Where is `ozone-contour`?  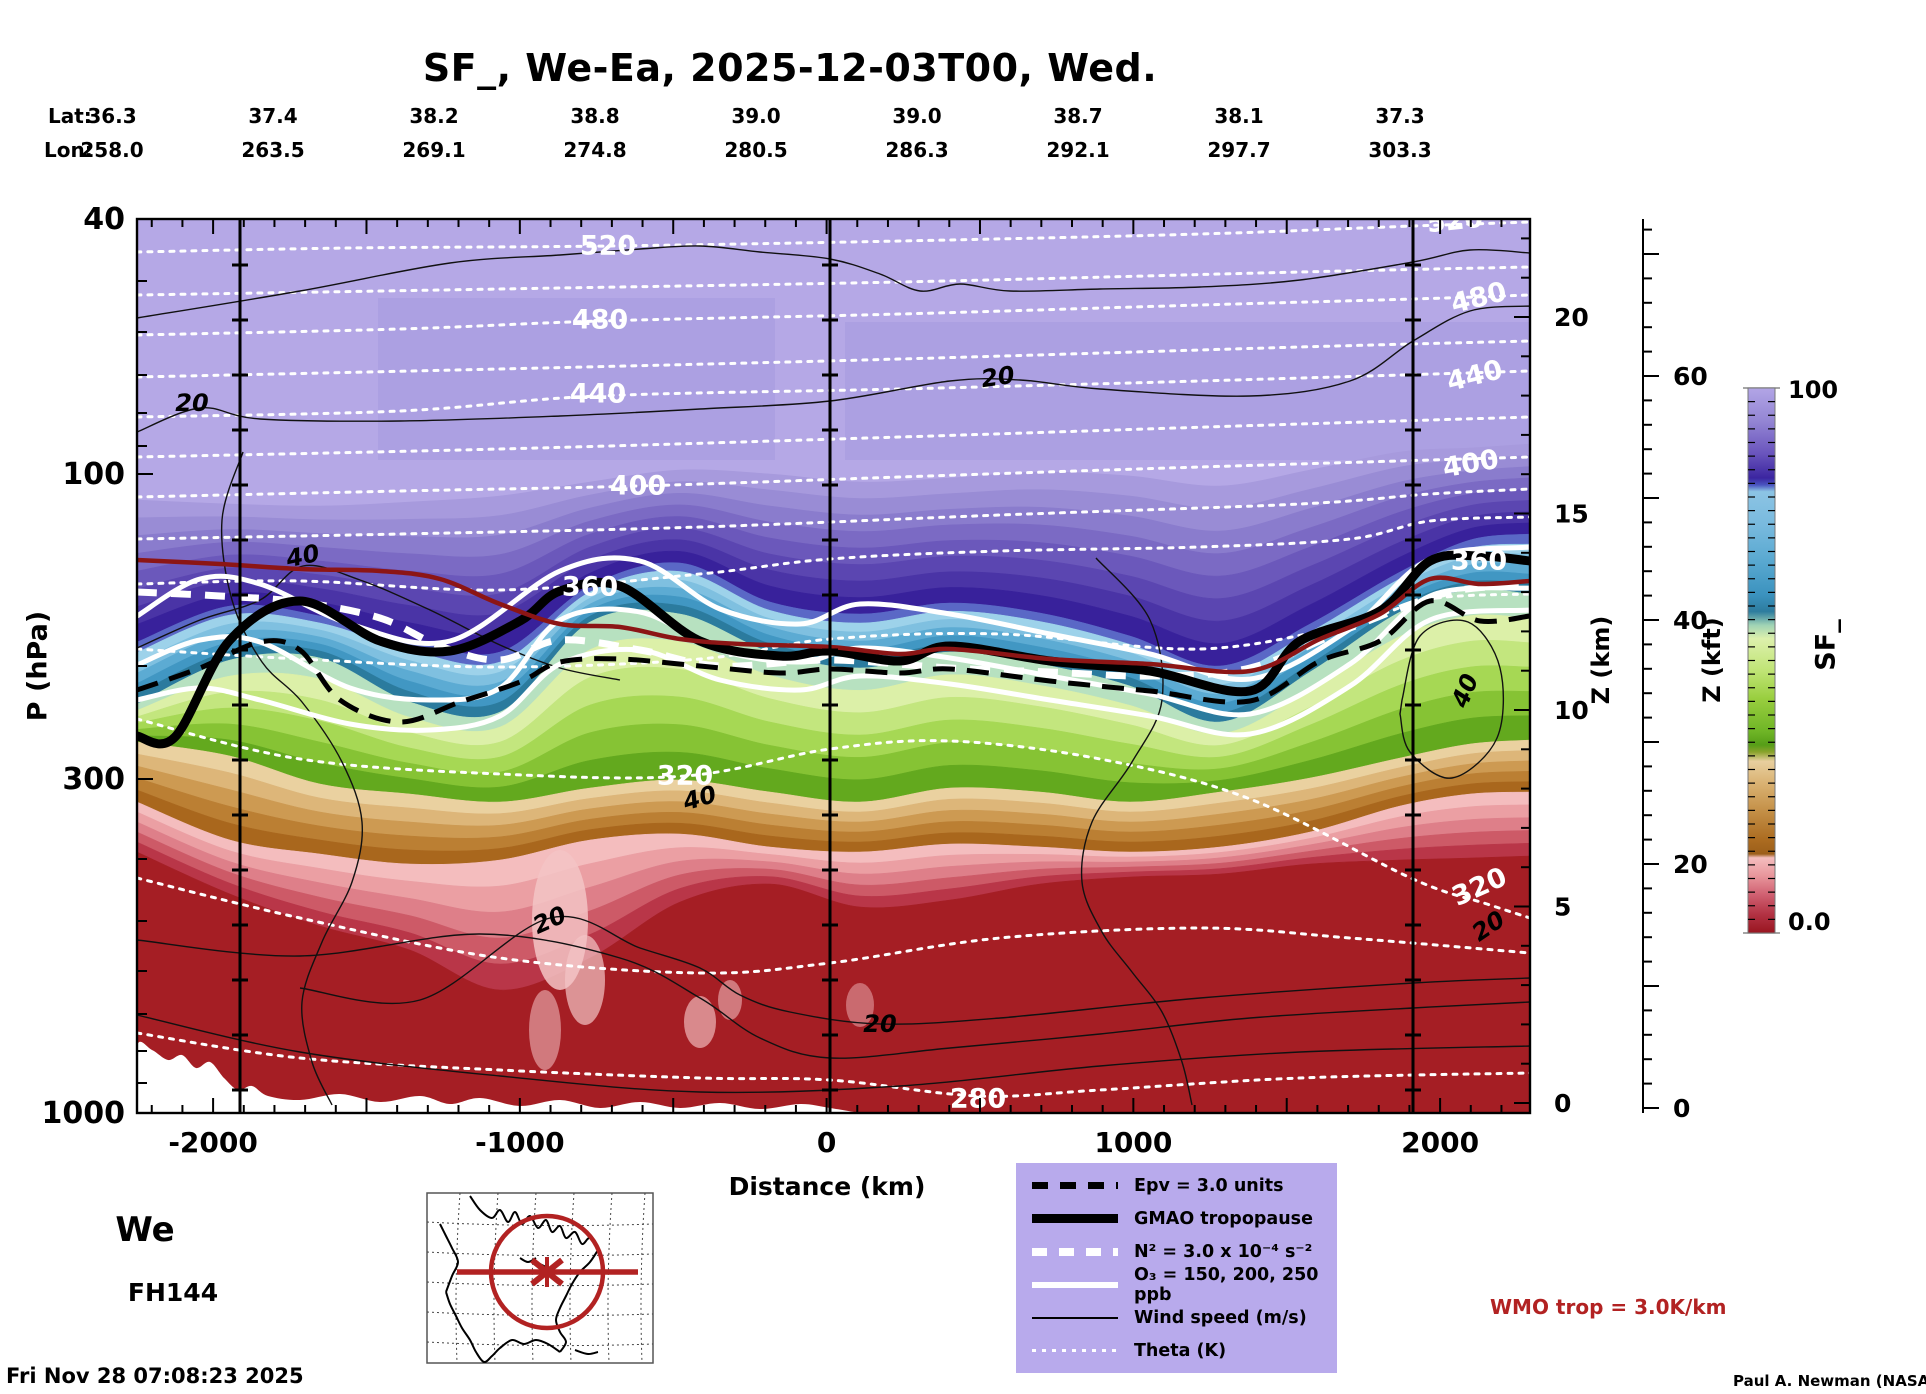
ozone-contour is located at coordinates (833, 651).